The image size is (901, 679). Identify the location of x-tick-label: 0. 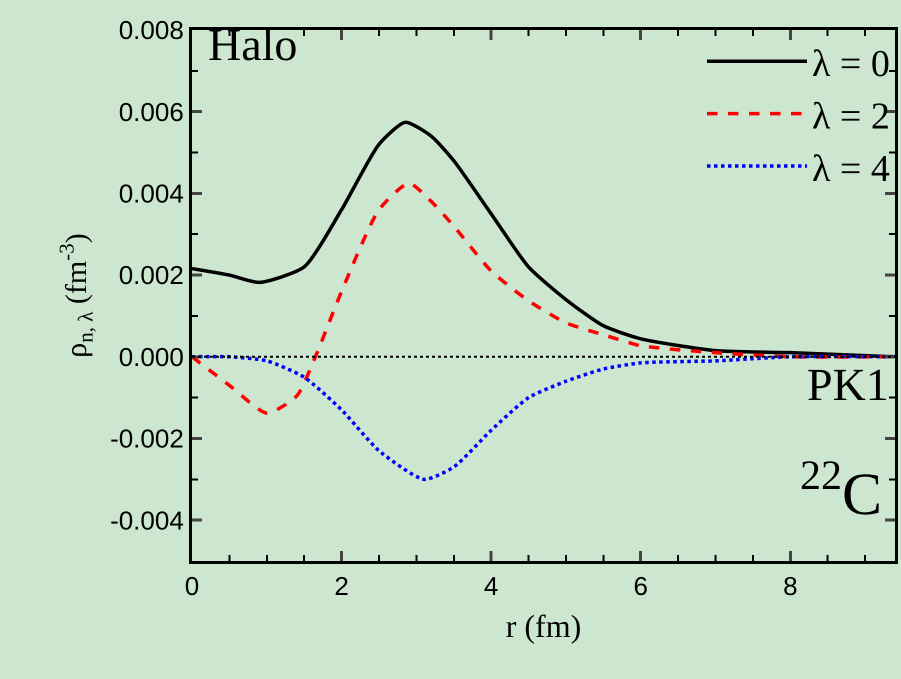
(192, 586).